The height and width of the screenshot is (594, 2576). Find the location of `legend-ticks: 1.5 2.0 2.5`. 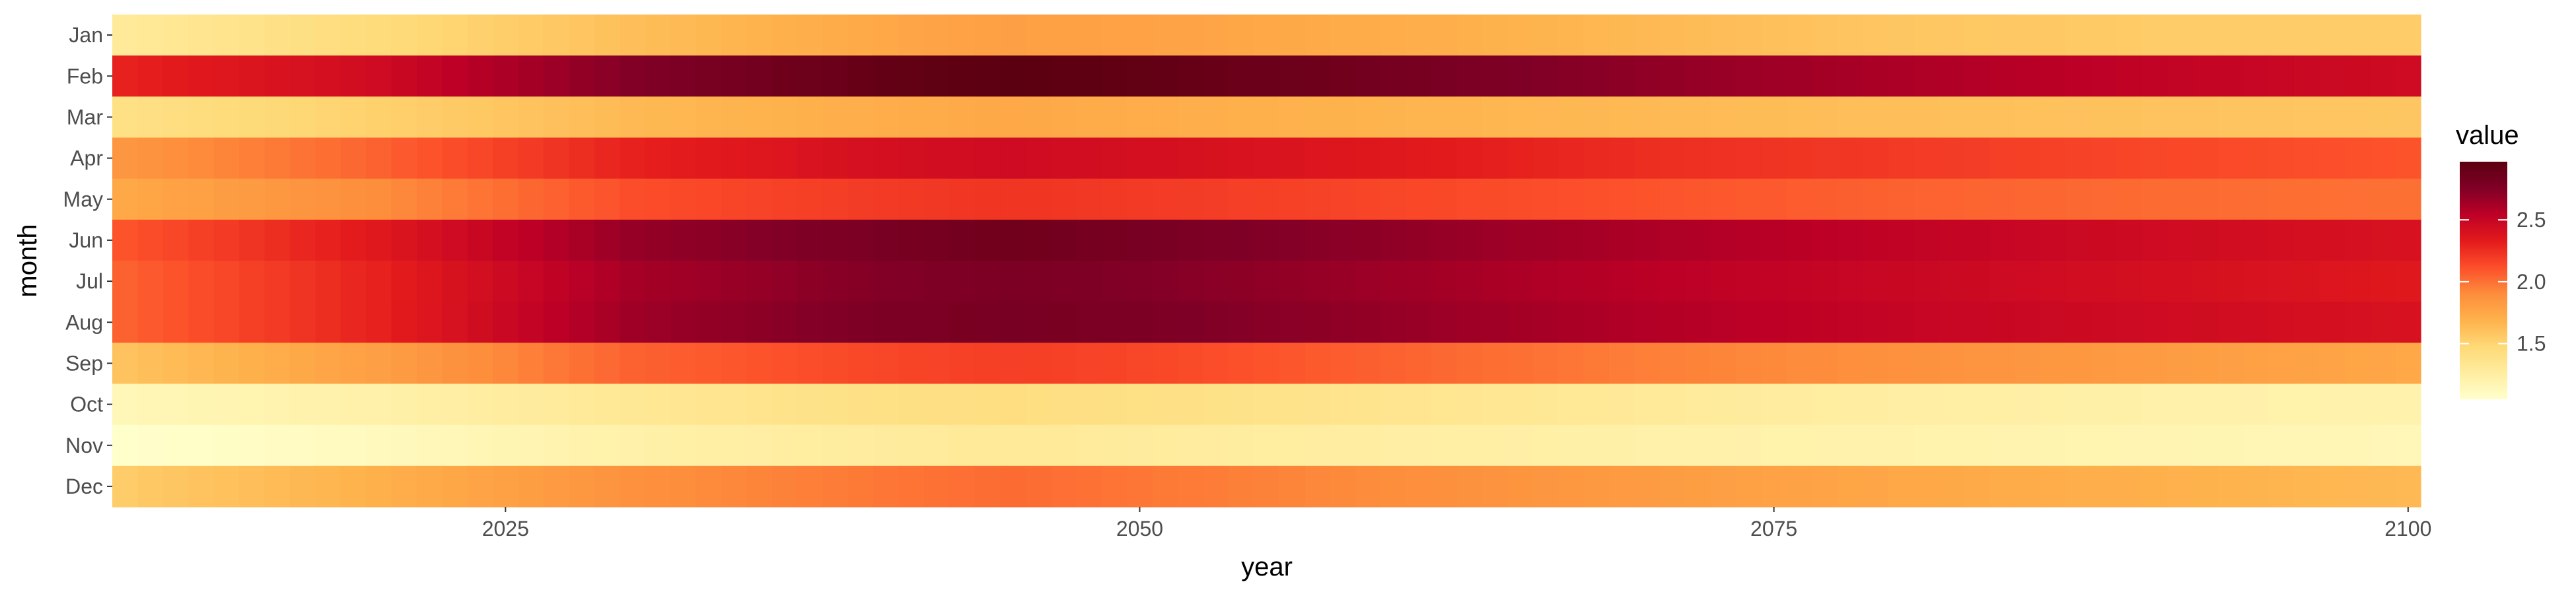

legend-ticks: 1.5 2.0 2.5 is located at coordinates (2503, 282).